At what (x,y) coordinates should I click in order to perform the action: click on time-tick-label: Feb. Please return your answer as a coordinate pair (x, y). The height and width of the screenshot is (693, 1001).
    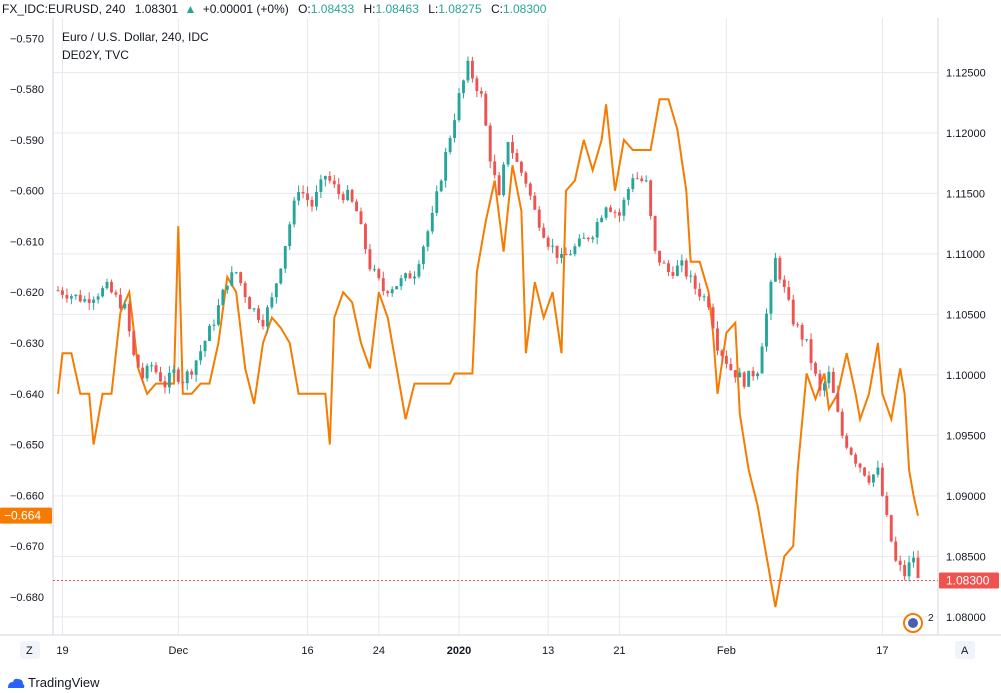
    Looking at the image, I should click on (726, 651).